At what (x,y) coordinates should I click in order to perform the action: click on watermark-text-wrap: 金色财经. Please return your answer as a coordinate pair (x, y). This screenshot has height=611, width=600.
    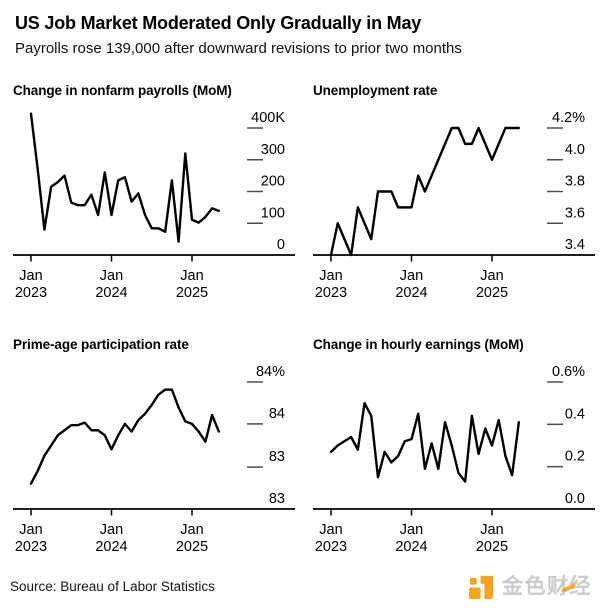
    Looking at the image, I should click on (547, 586).